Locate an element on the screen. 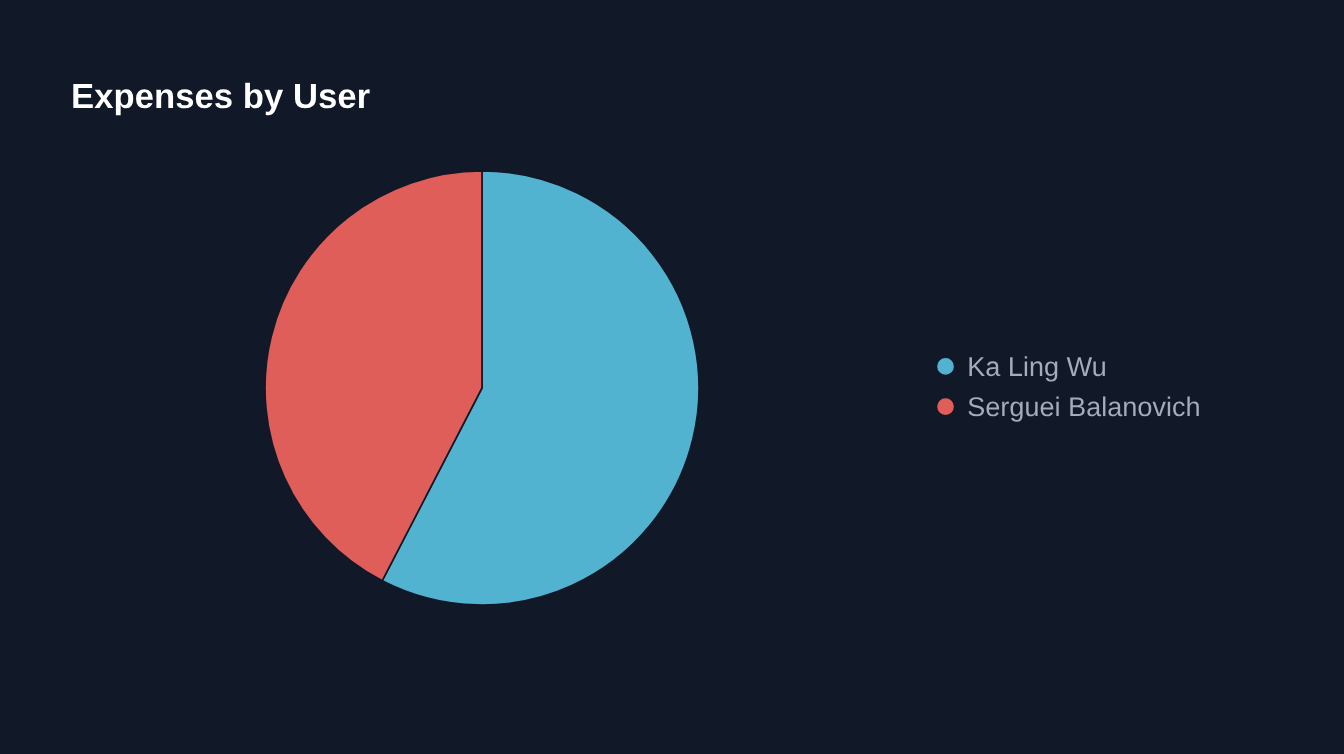  legend-label: Serguei Balanovich is located at coordinates (1083, 409).